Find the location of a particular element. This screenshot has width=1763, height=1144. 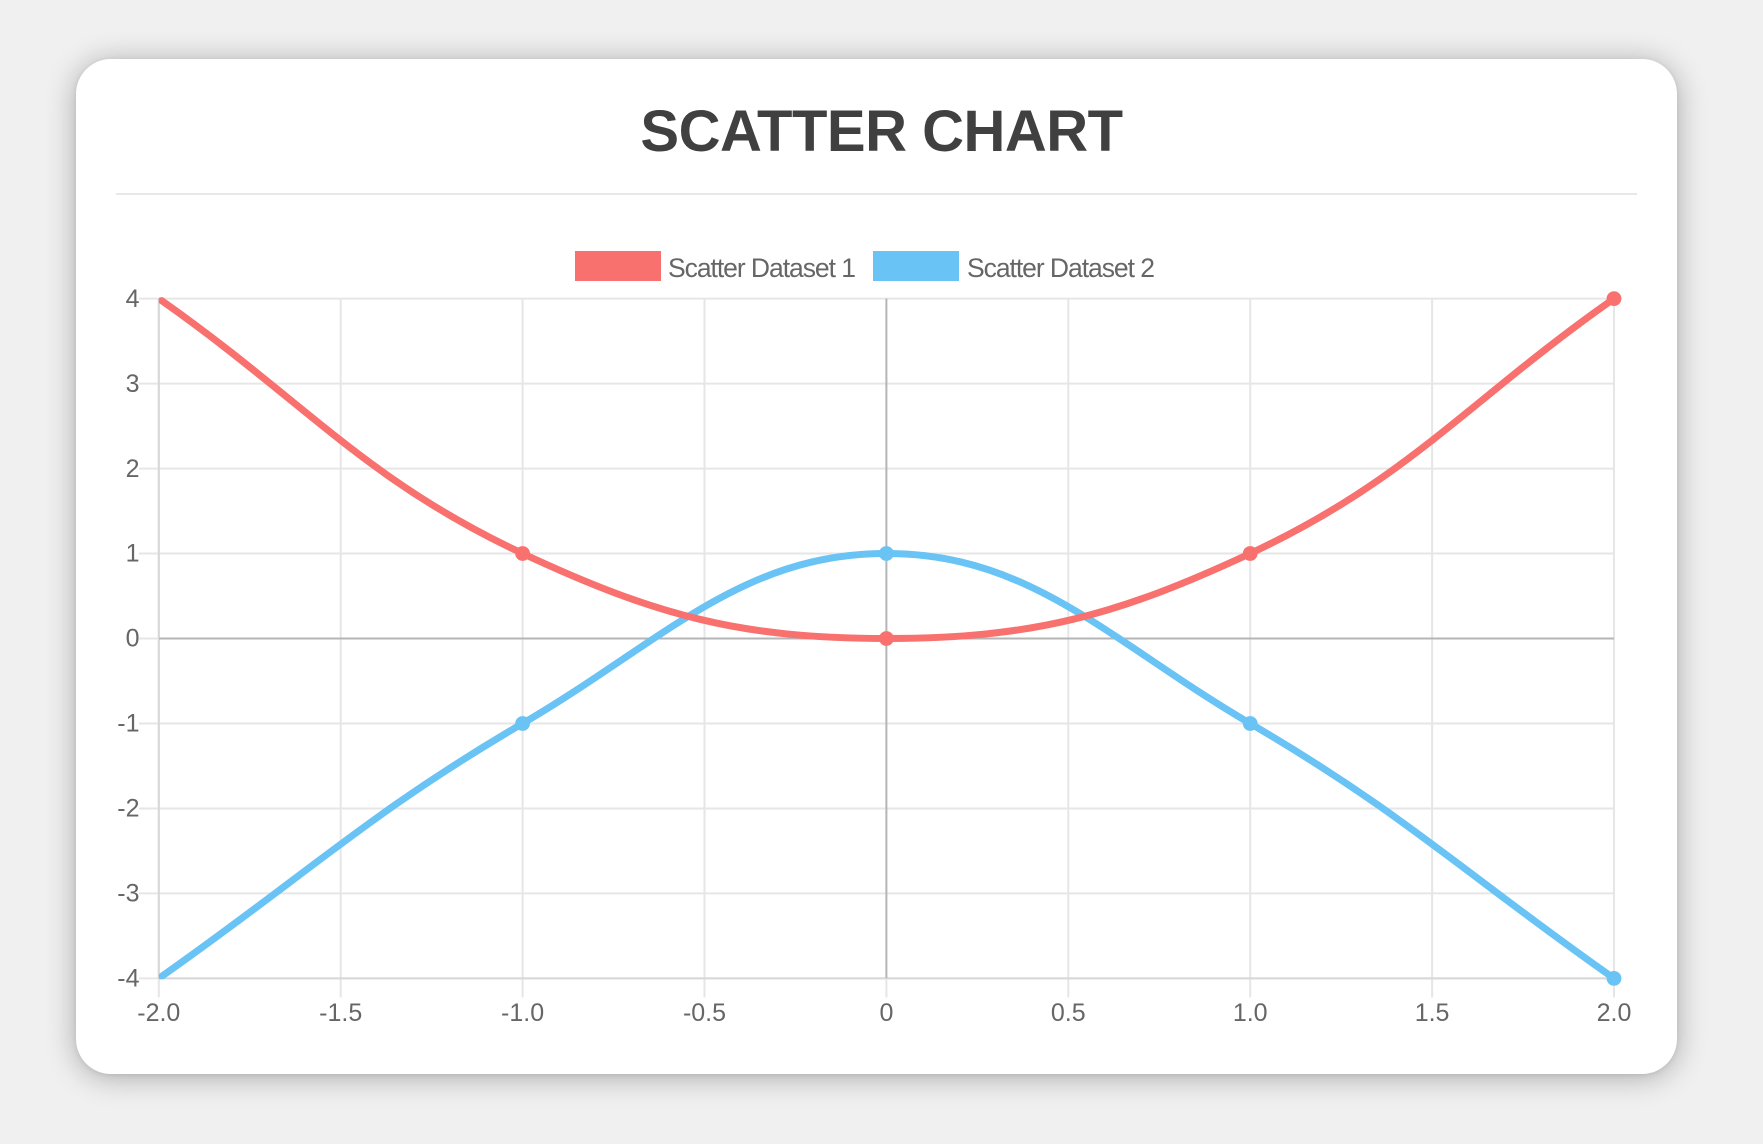

svg-text: -2 is located at coordinates (128, 809).